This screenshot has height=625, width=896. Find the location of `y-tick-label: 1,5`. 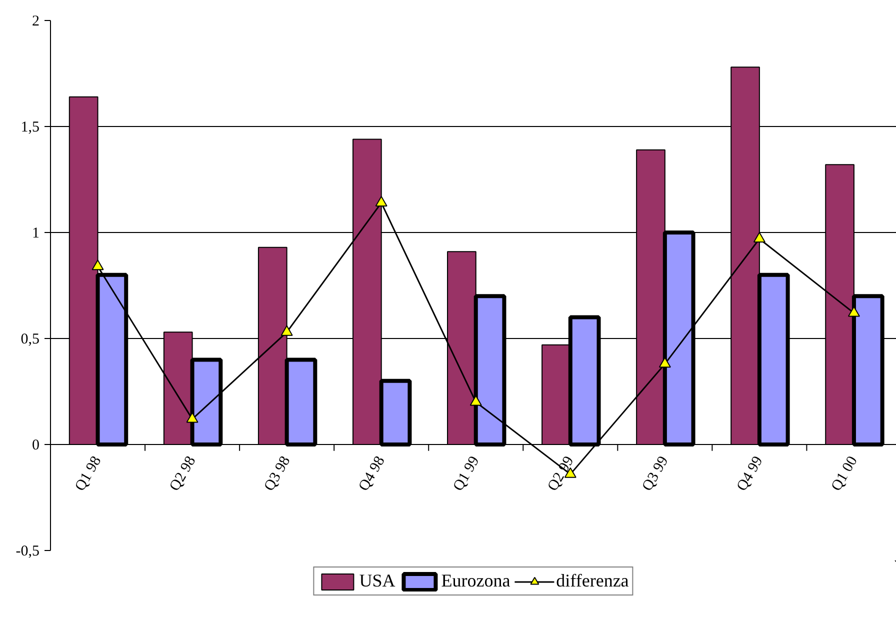

y-tick-label: 1,5 is located at coordinates (30, 128).